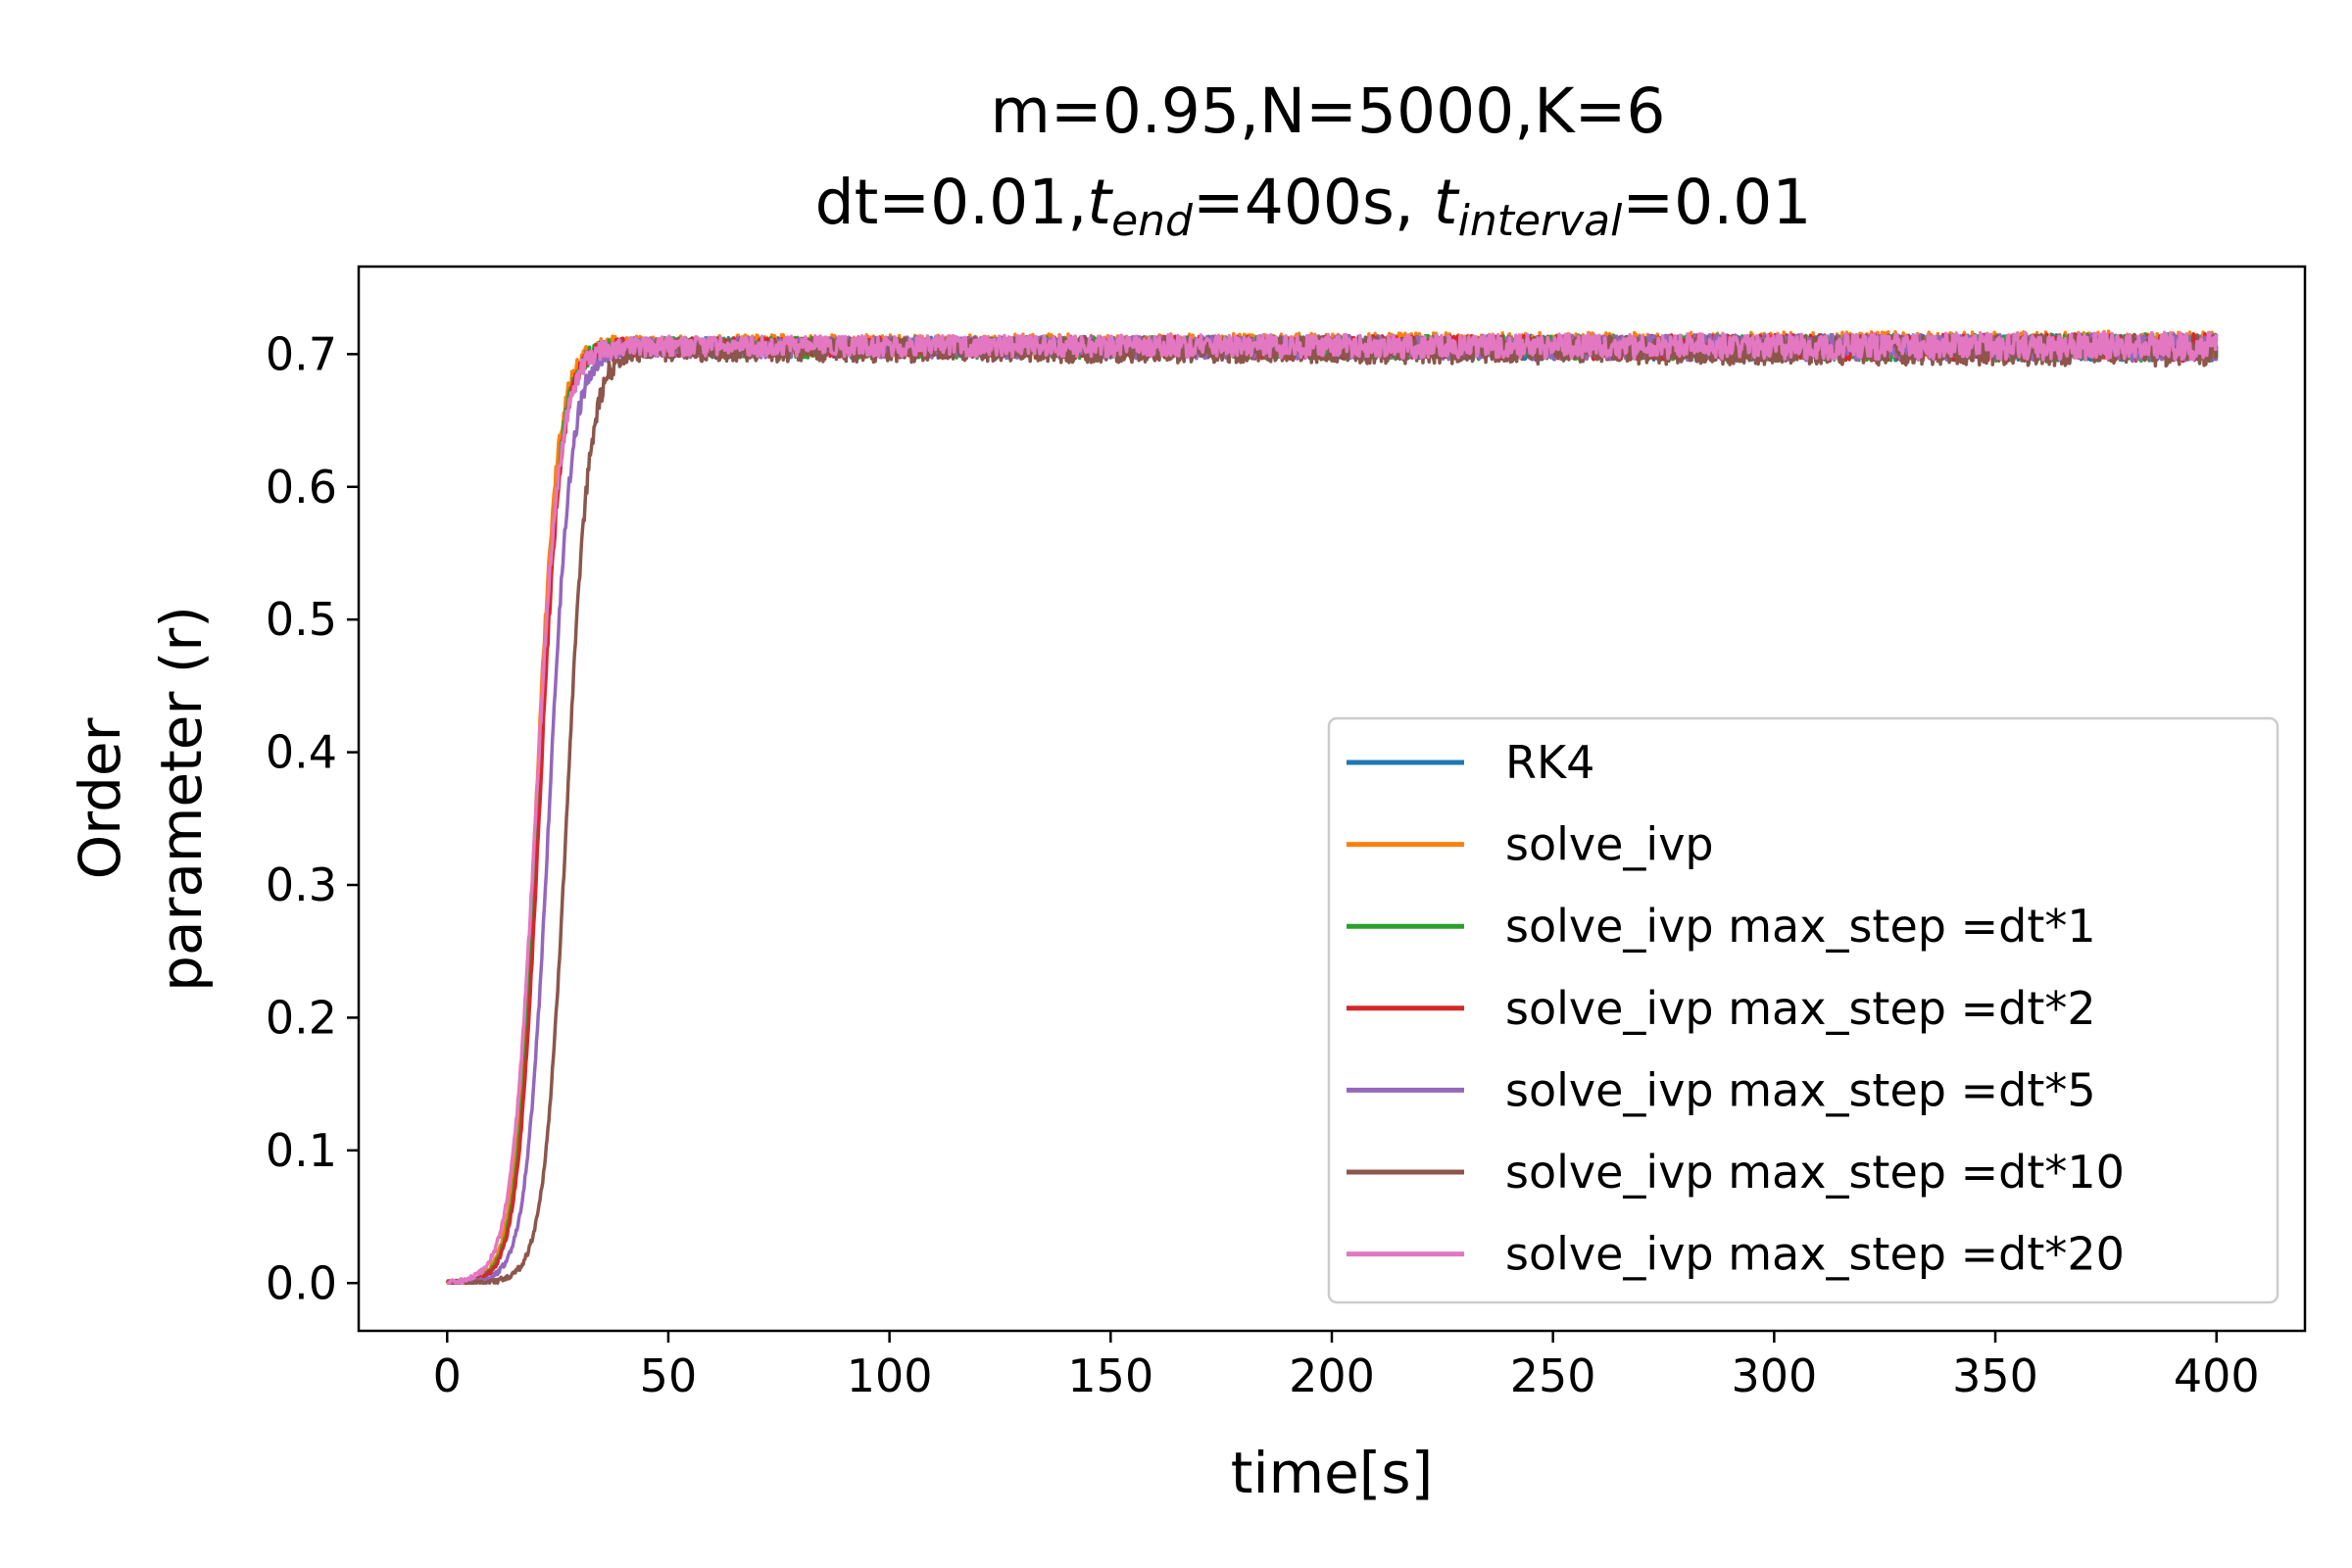 The width and height of the screenshot is (2352, 1568). Describe the element at coordinates (1313, 202) in the screenshot. I see `title-t-end-val: =400s,` at that location.